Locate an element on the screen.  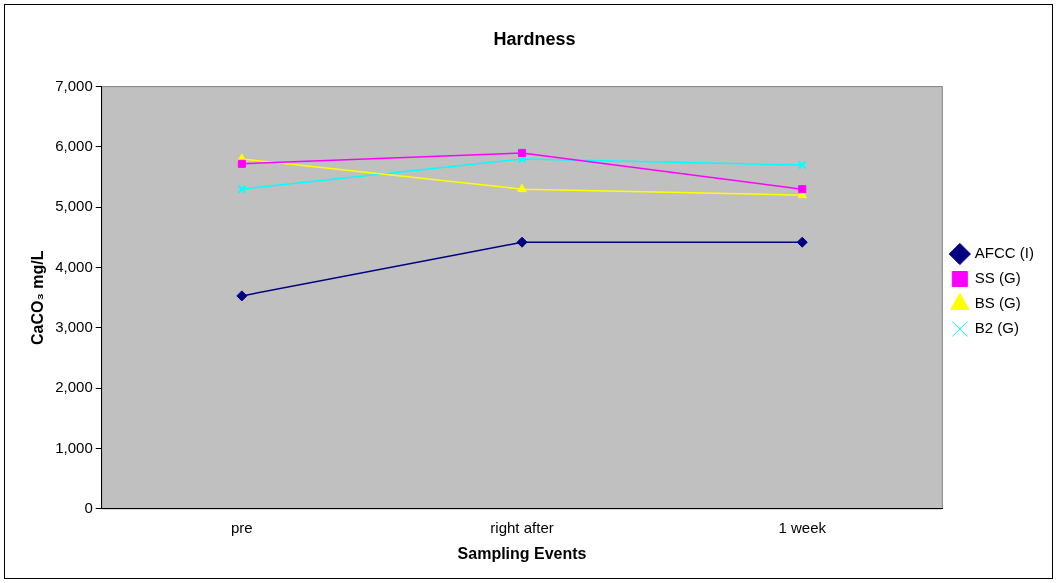
y-tick-label: 1,000 is located at coordinates (74, 447).